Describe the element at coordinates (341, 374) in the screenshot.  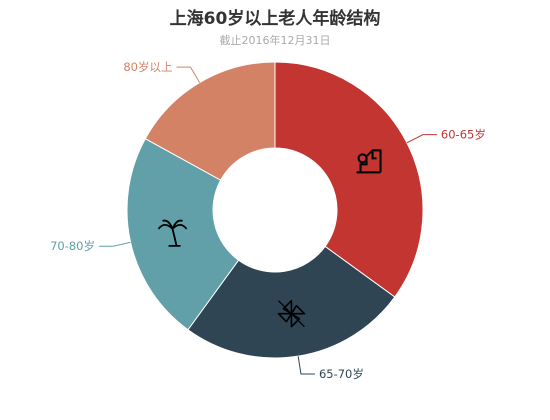
I see `slice-label: 65-70岁` at that location.